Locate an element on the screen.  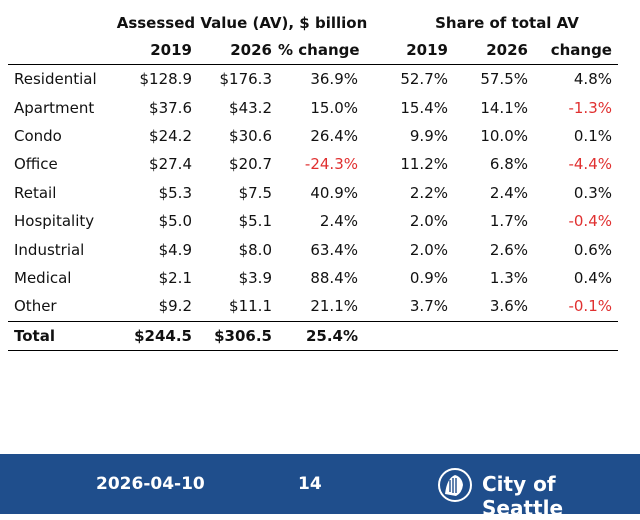
table-row: Industrial $4.9 $8.0 63.4% 2.0% 2.6% 0.6% is located at coordinates (313, 249).